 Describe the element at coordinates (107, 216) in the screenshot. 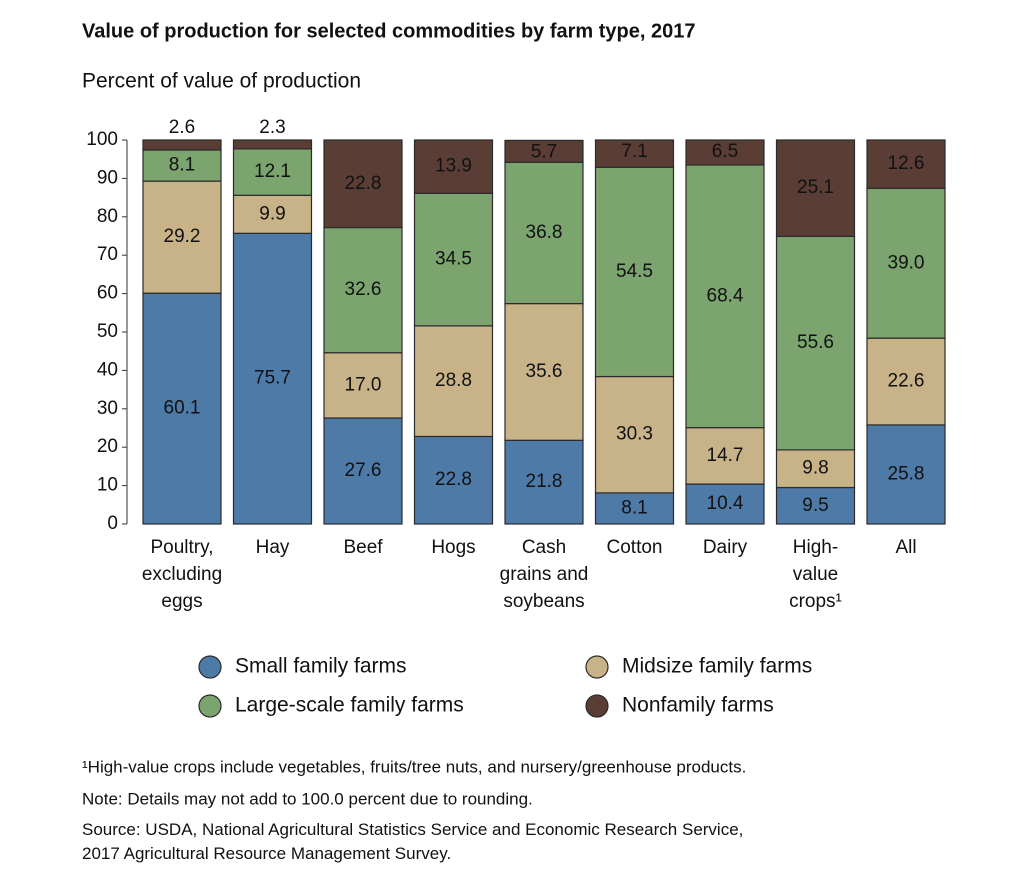

I see `y-tick-label: 80` at that location.